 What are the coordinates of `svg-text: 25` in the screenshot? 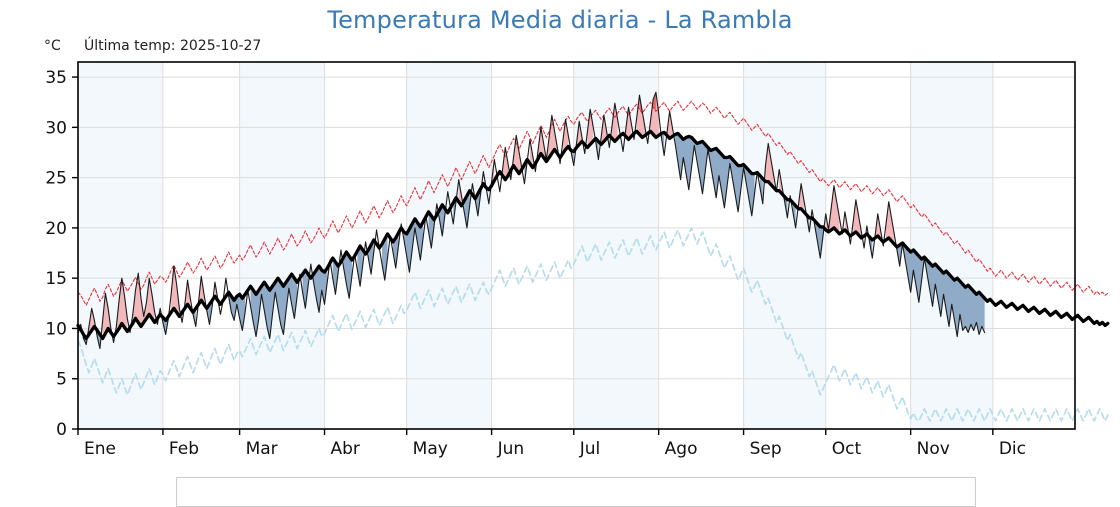 It's located at (56, 179).